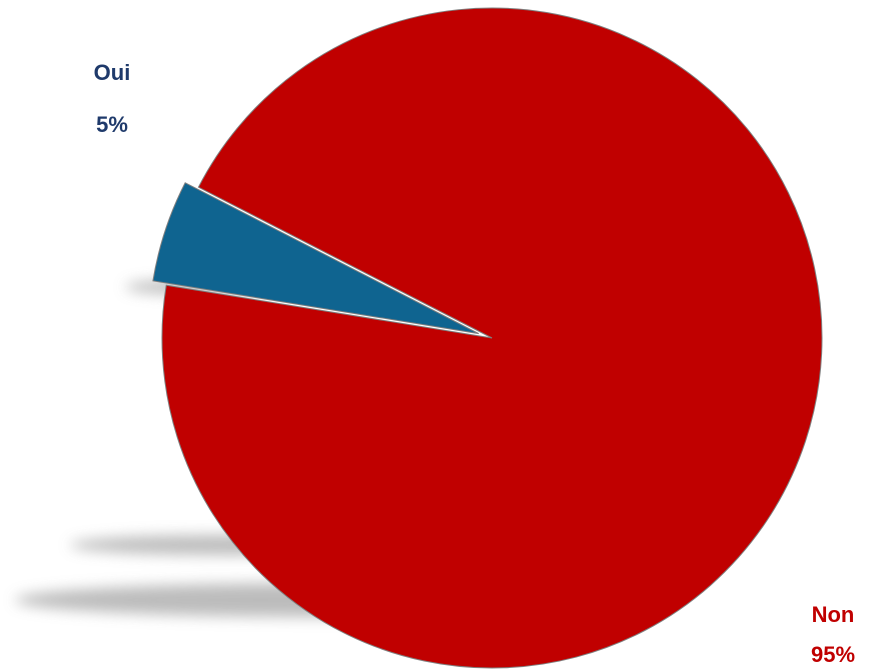  What do you see at coordinates (315, 258) in the screenshot?
I see `pie-slice-oui` at bounding box center [315, 258].